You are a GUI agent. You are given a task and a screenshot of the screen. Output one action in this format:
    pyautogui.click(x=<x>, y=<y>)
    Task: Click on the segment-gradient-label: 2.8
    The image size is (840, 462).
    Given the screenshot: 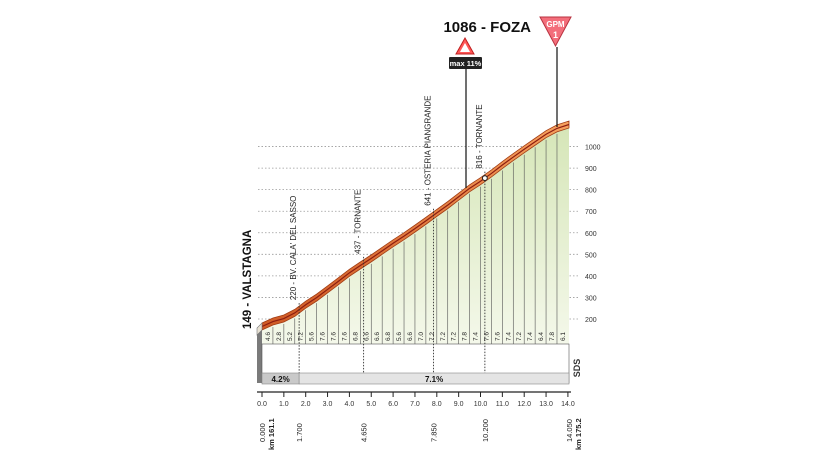 What is the action you would take?
    pyautogui.click(x=279, y=336)
    